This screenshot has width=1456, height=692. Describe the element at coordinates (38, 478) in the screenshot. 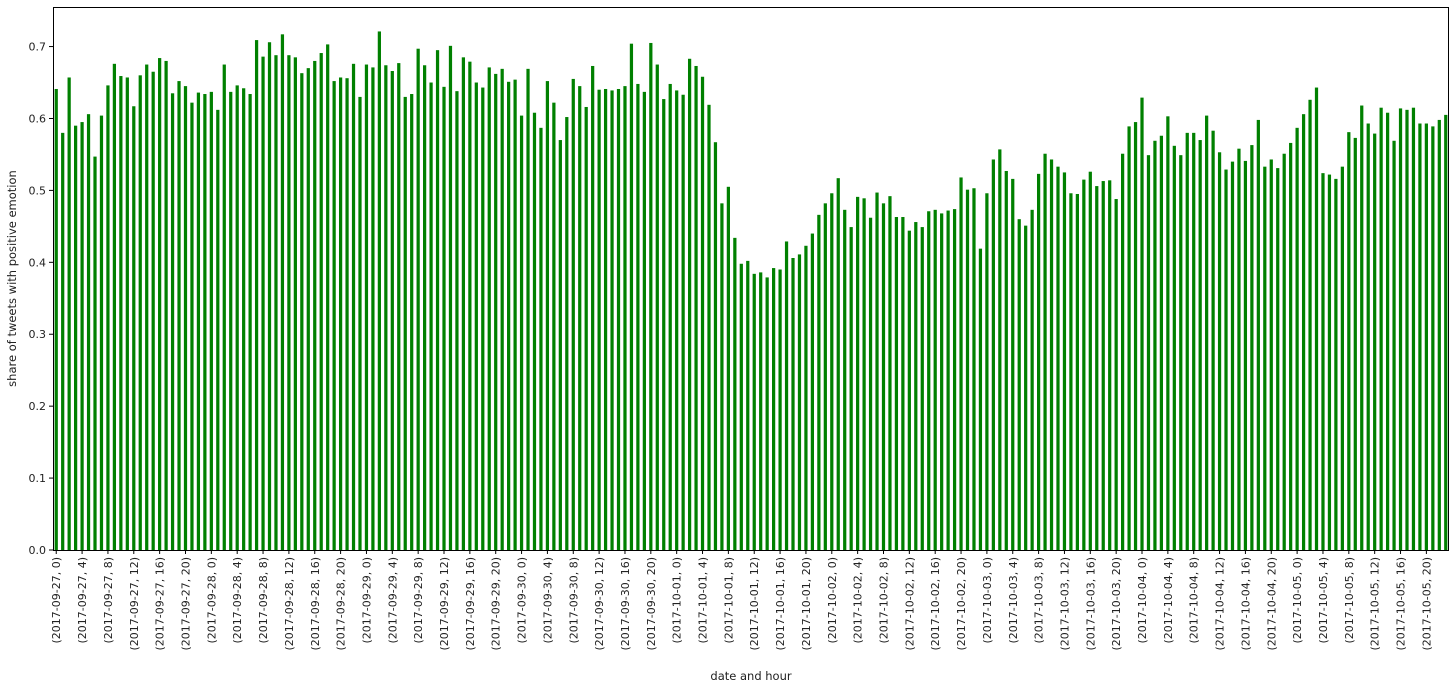

I see `y-tick-label: 0.1` at that location.